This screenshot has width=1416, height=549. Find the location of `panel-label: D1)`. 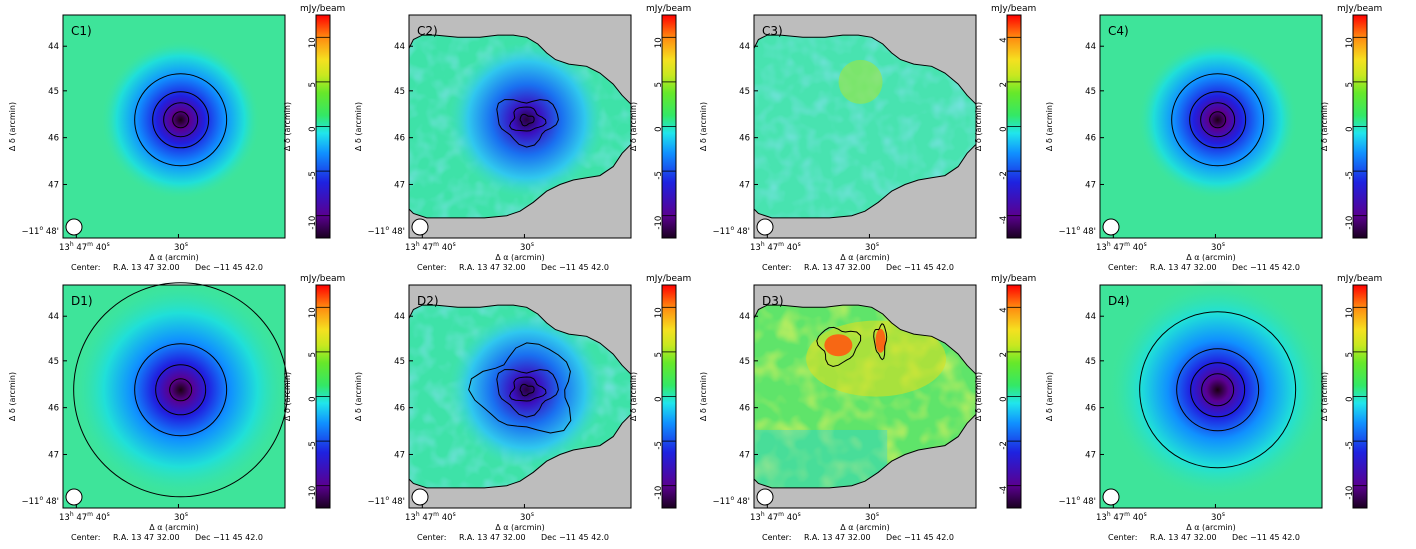

panel-label: D1) is located at coordinates (82, 301).